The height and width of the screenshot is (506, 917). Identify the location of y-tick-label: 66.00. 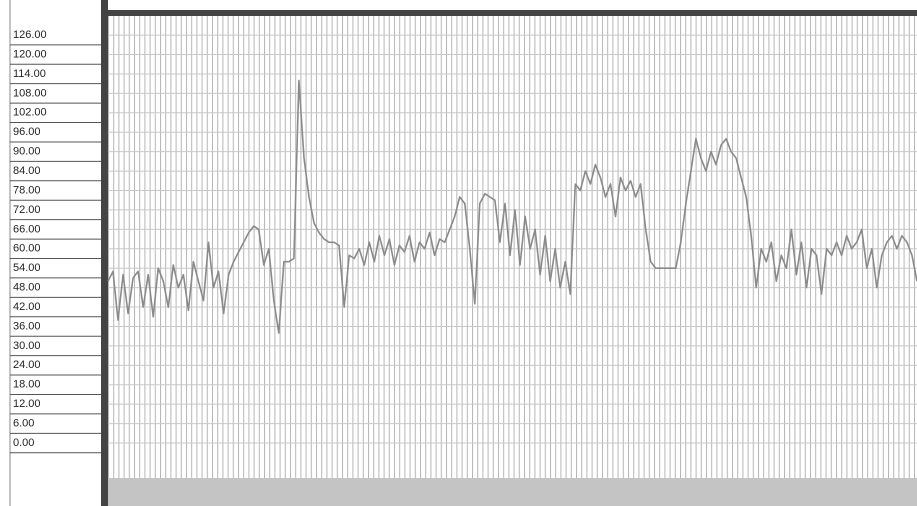
(27, 229).